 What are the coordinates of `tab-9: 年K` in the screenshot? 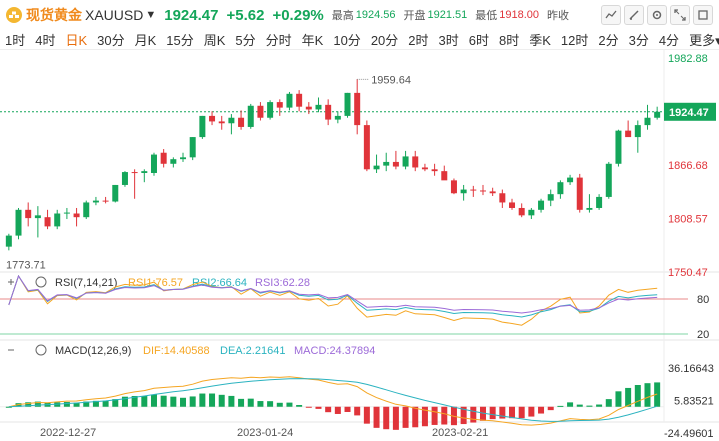 It's located at (312, 40).